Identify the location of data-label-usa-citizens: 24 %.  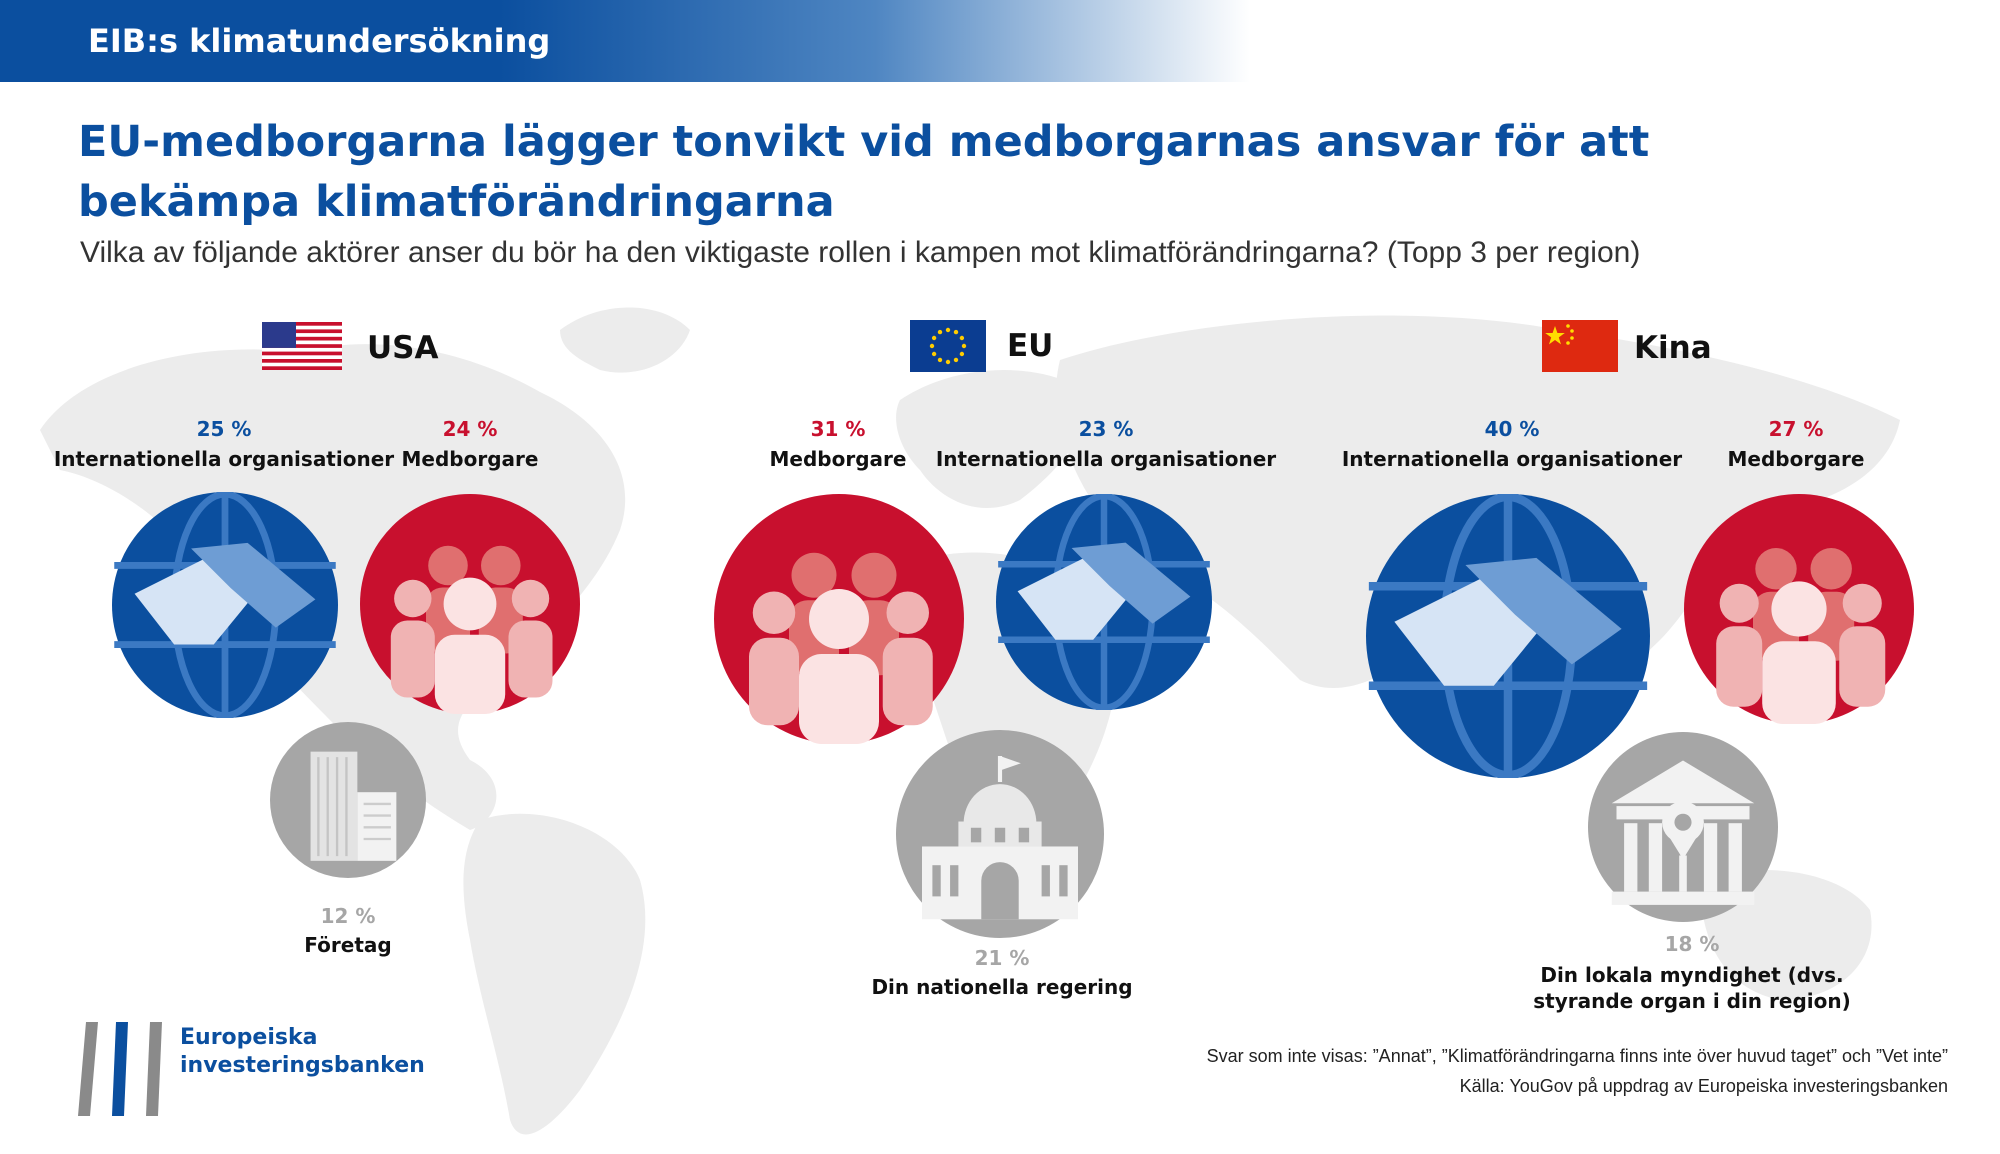
(470, 429).